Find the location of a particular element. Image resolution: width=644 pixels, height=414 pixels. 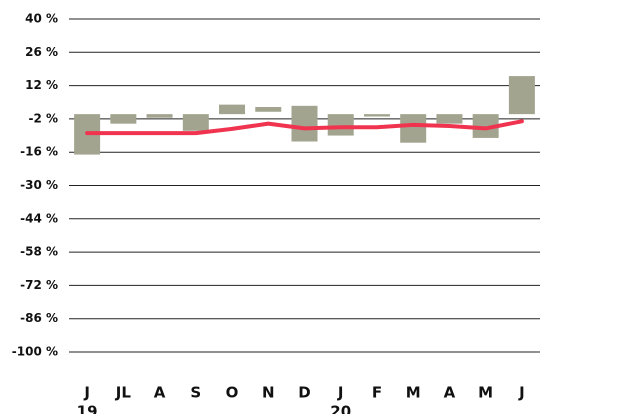

x-tick-label: O is located at coordinates (232, 393).